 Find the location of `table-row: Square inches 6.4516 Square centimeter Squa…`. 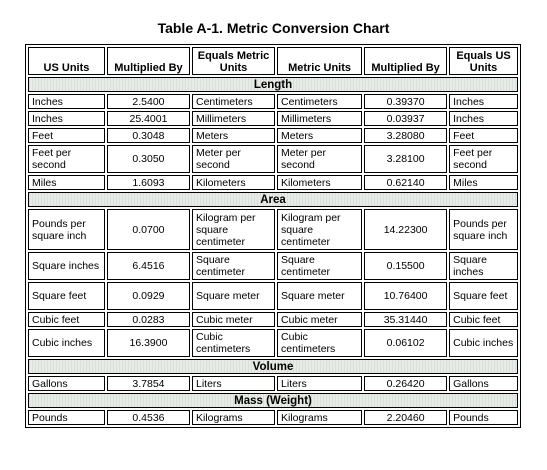

table-row: Square inches 6.4516 Square centimeter Squa… is located at coordinates (273, 266).